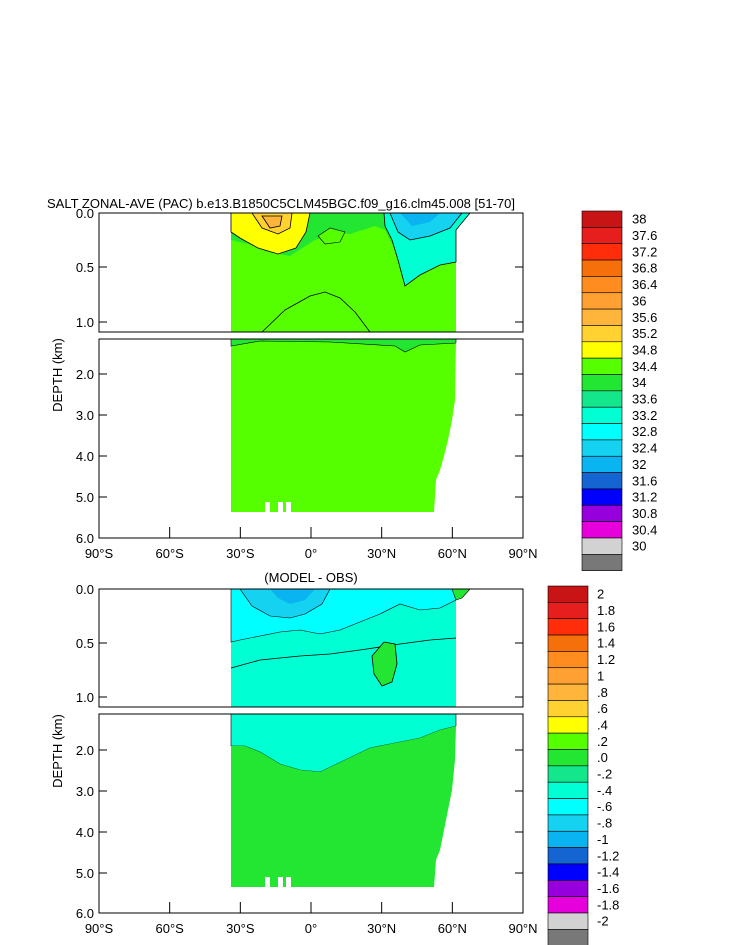 This screenshot has width=733, height=945. What do you see at coordinates (311, 553) in the screenshot?
I see `salt-x-tick-label: 0°` at bounding box center [311, 553].